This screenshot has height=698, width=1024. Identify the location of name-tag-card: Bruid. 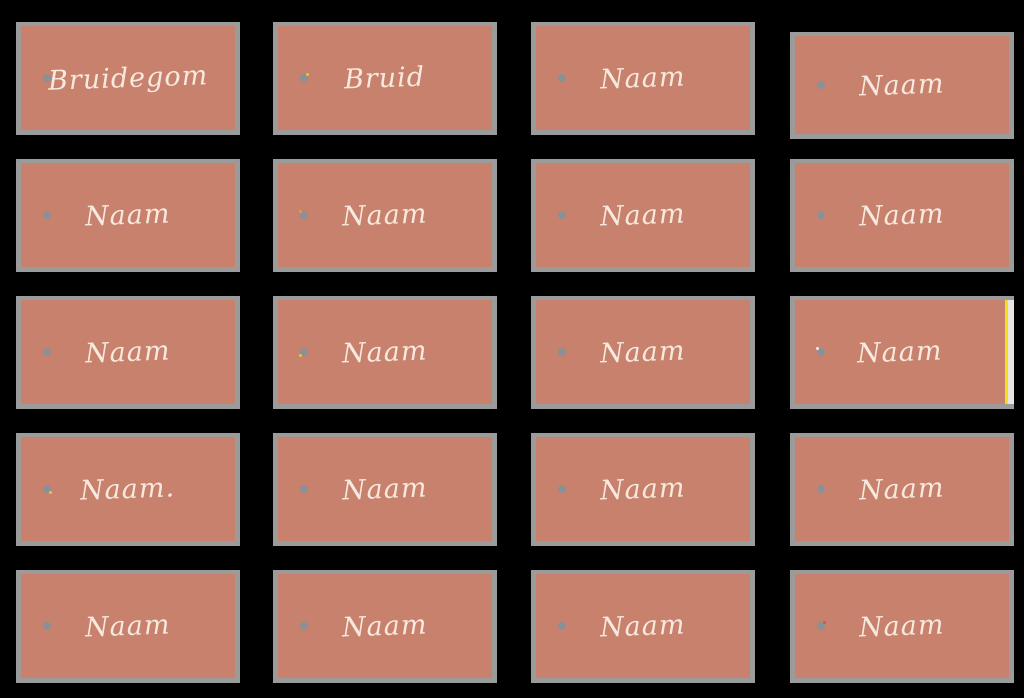
(385, 78).